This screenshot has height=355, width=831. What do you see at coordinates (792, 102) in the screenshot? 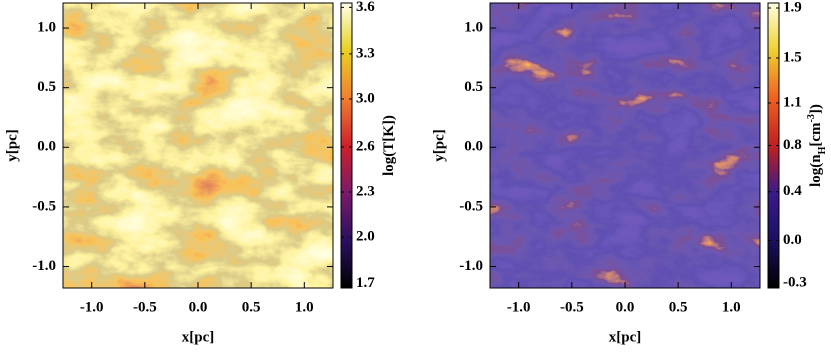
I see `colorbar-tick-label: 1.1` at bounding box center [792, 102].